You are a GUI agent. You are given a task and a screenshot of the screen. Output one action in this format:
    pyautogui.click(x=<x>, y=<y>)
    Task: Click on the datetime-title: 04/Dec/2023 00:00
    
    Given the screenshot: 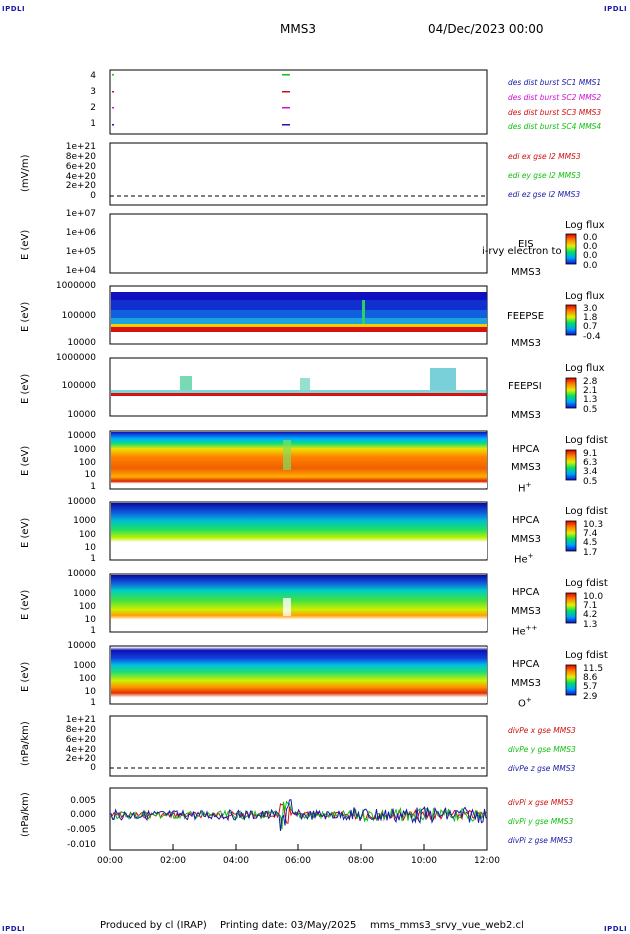 What is the action you would take?
    pyautogui.click(x=486, y=29)
    